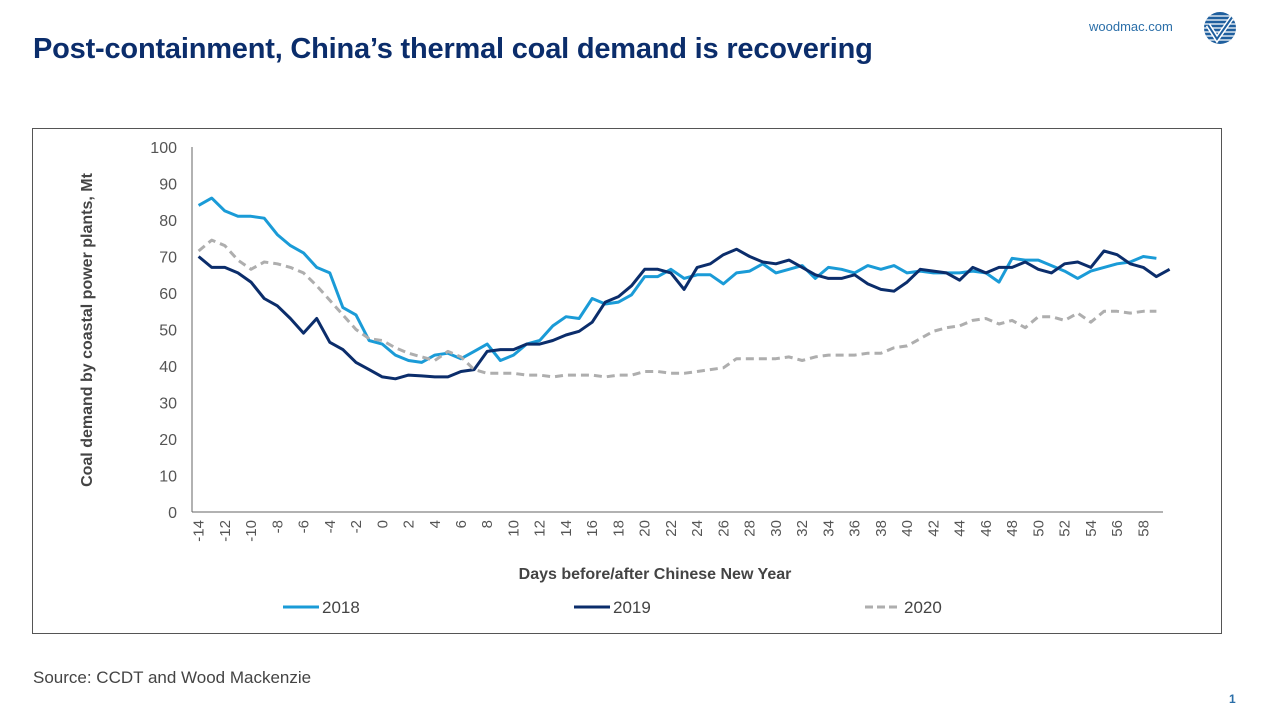 The height and width of the screenshot is (720, 1280). Describe the element at coordinates (304, 526) in the screenshot. I see `x-tick-label: -6` at that location.